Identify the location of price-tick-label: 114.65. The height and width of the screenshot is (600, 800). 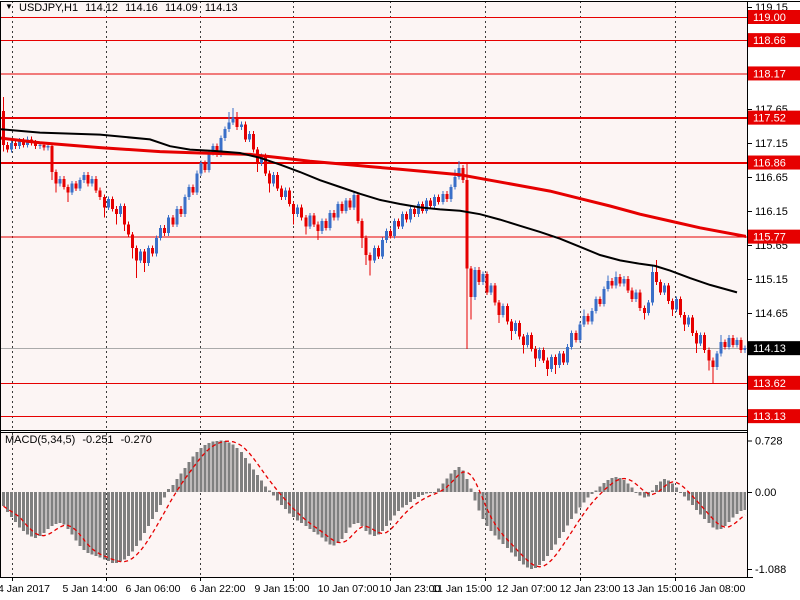
(771, 314).